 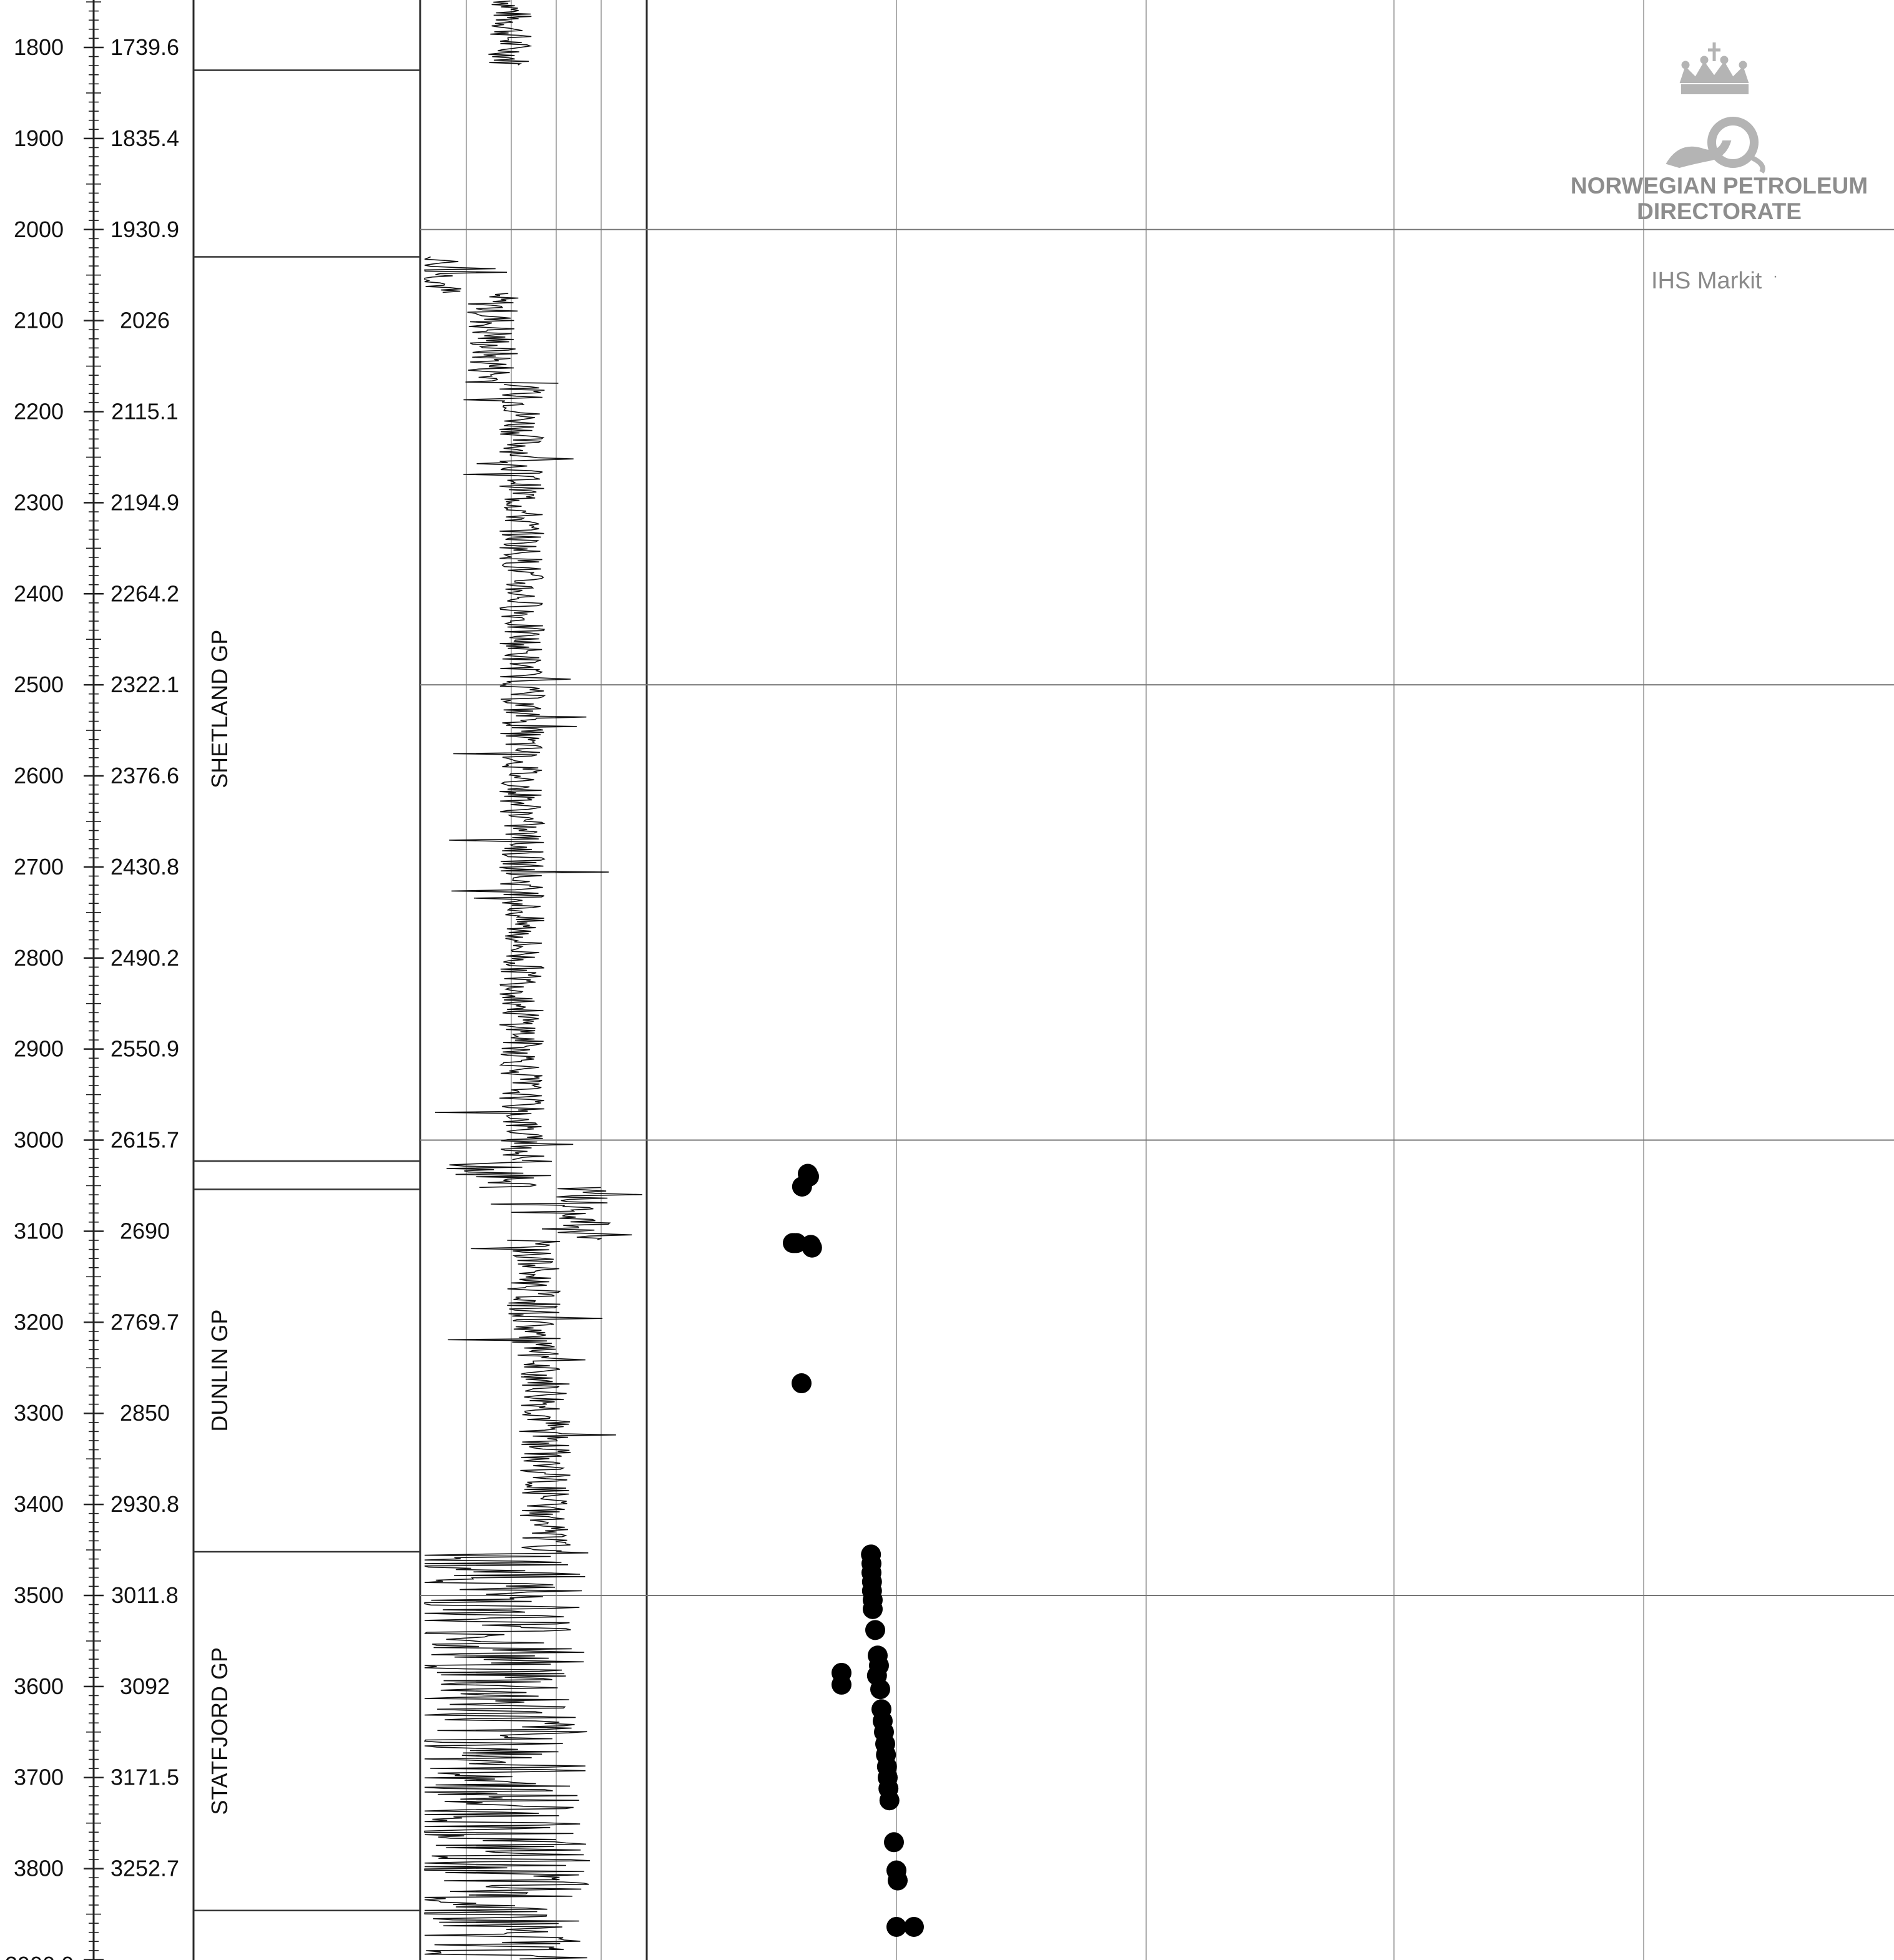 I want to click on tvd-tick-label: 1739.6, so click(x=144, y=47).